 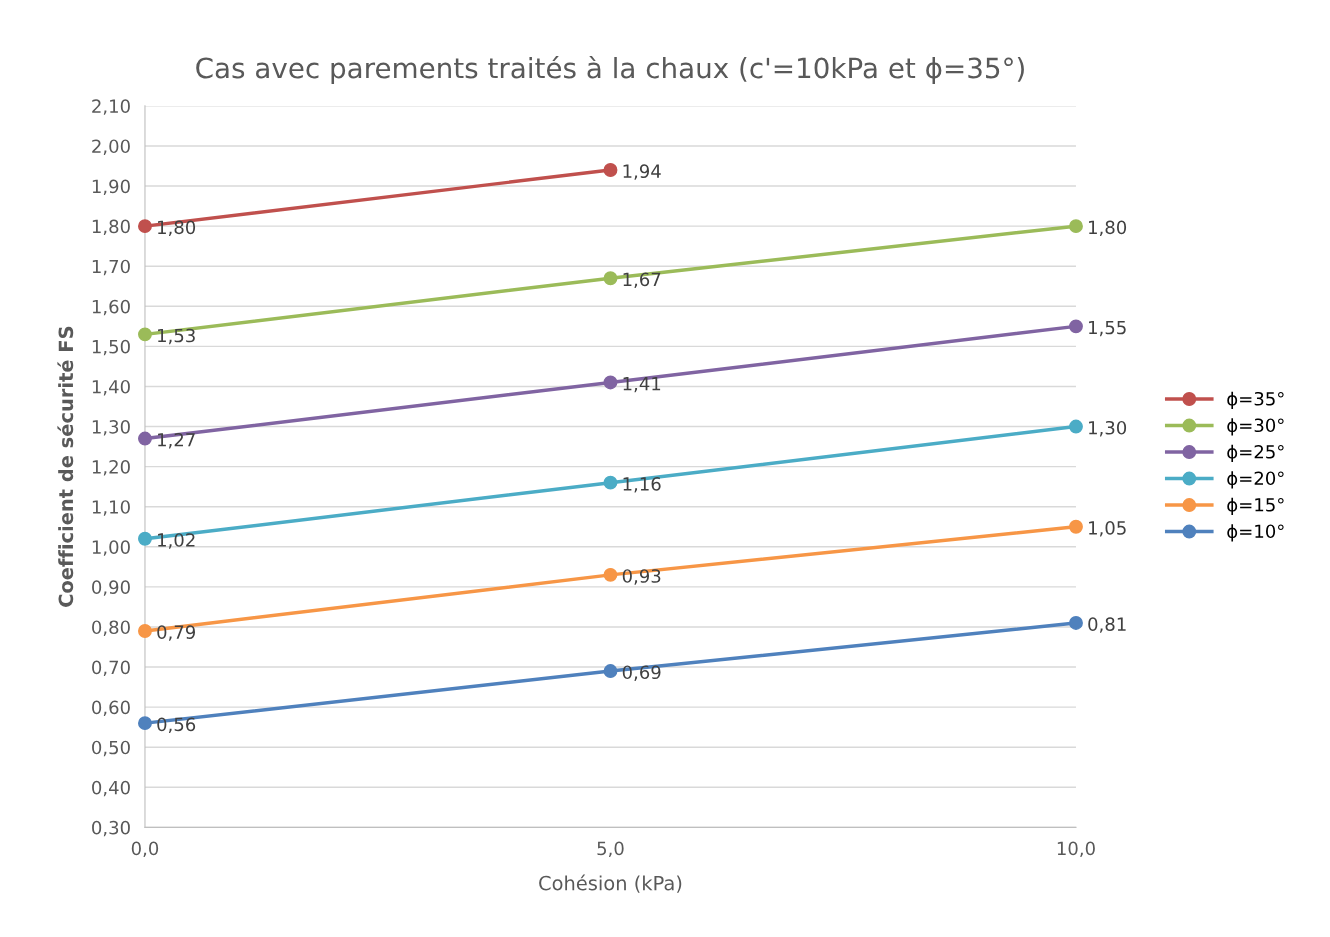 I want to click on y-tick-label: 2,10, so click(x=111, y=107).